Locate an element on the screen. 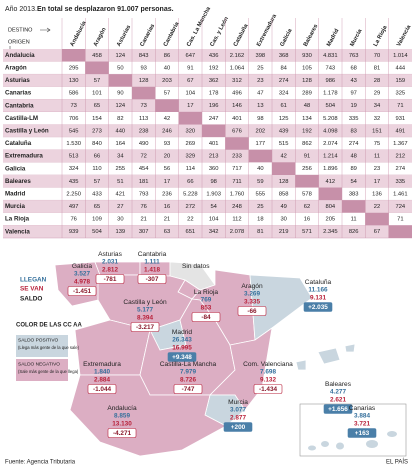 The height and width of the screenshot is (472, 414). cell: 84 is located at coordinates (283, 68).